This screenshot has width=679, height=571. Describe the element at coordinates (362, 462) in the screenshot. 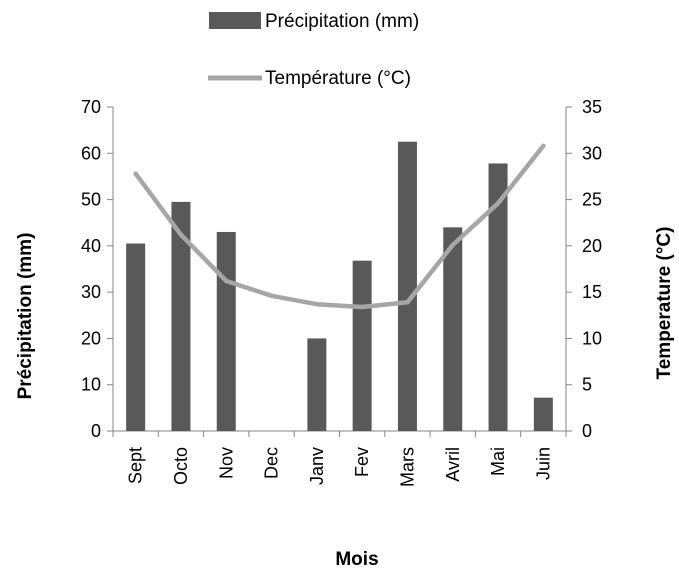

I see `x-tick-label: Fev` at that location.